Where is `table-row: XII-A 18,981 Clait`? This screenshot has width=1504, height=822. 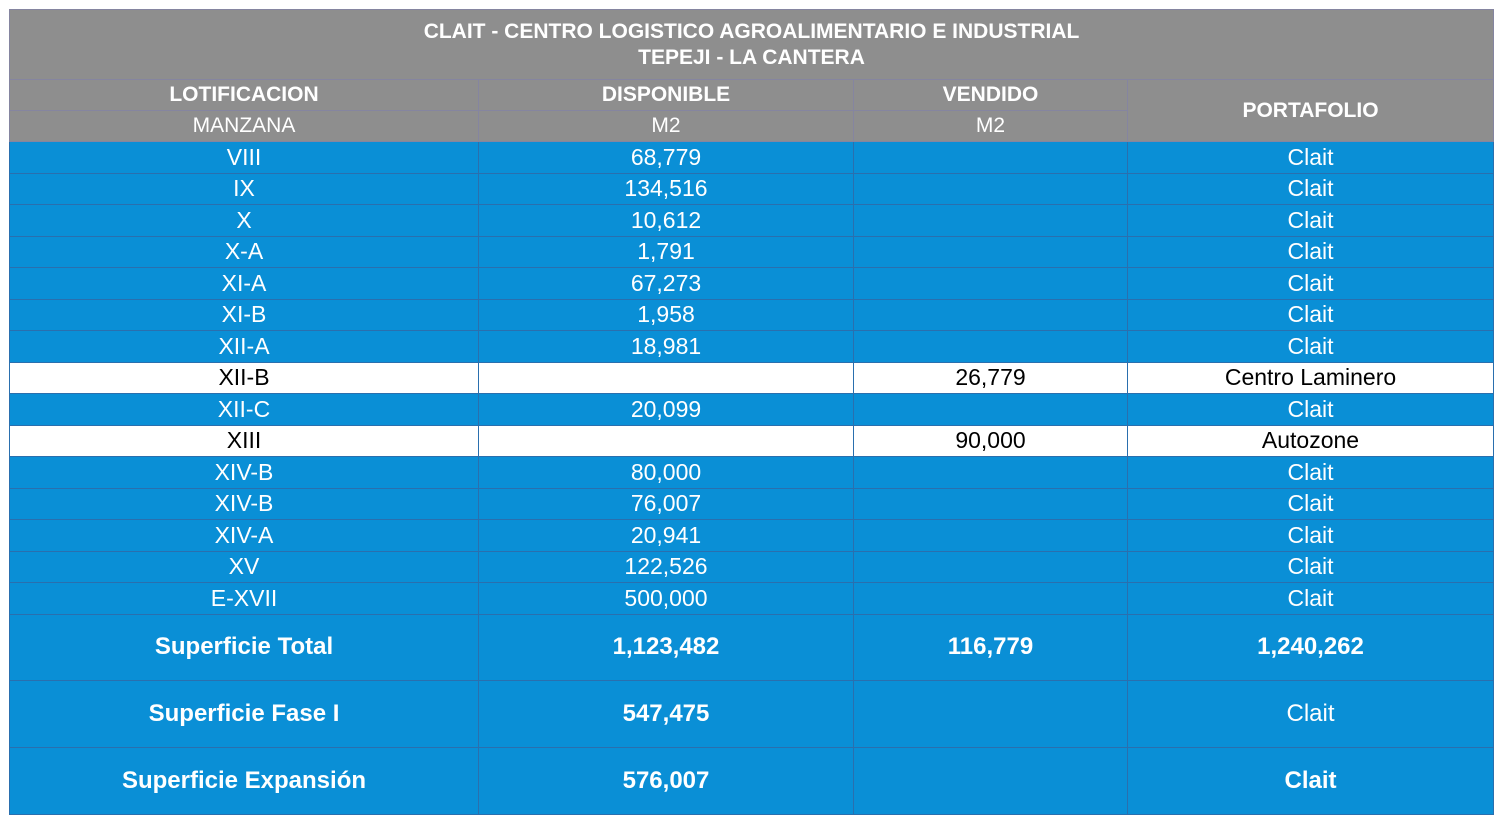
table-row: XII-A 18,981 Clait is located at coordinates (752, 346).